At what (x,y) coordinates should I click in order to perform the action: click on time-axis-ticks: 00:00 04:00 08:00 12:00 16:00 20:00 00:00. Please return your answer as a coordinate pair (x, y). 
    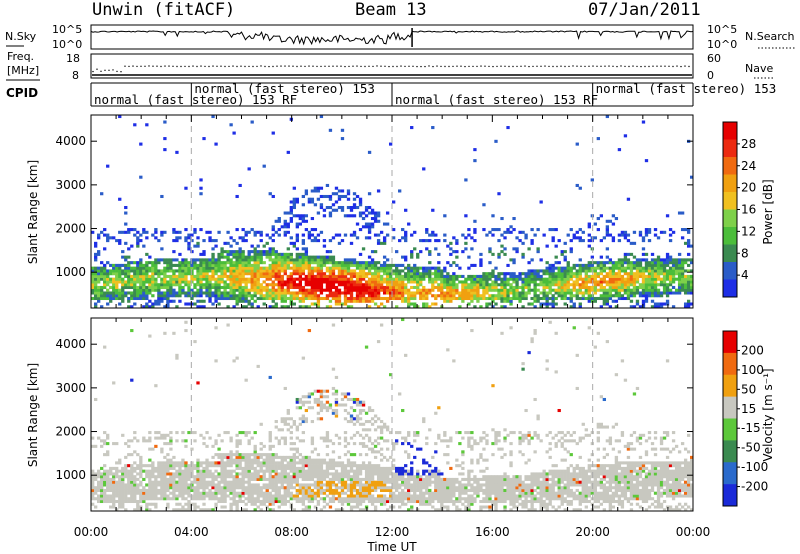
    Looking at the image, I should click on (392, 532).